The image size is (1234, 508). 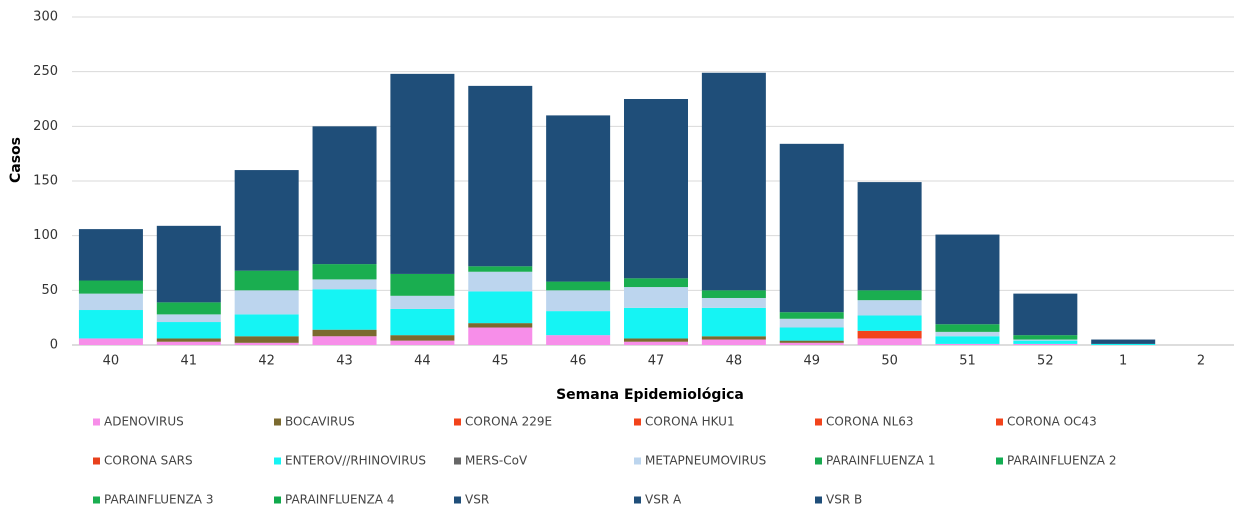 I want to click on y-tick-label: 50, so click(x=49, y=290).